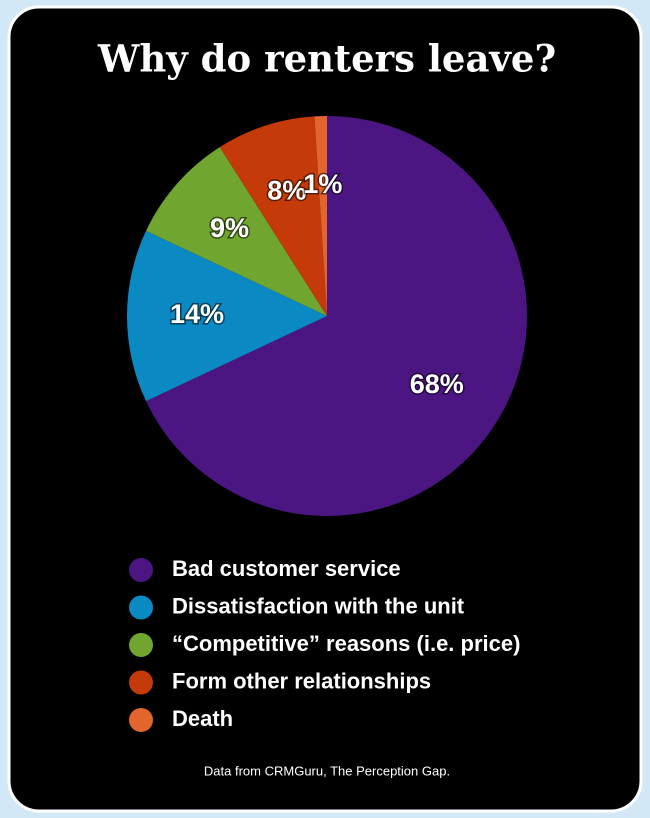 The height and width of the screenshot is (818, 650). What do you see at coordinates (318, 605) in the screenshot?
I see `legend-label: Dissatisfaction with the unit` at bounding box center [318, 605].